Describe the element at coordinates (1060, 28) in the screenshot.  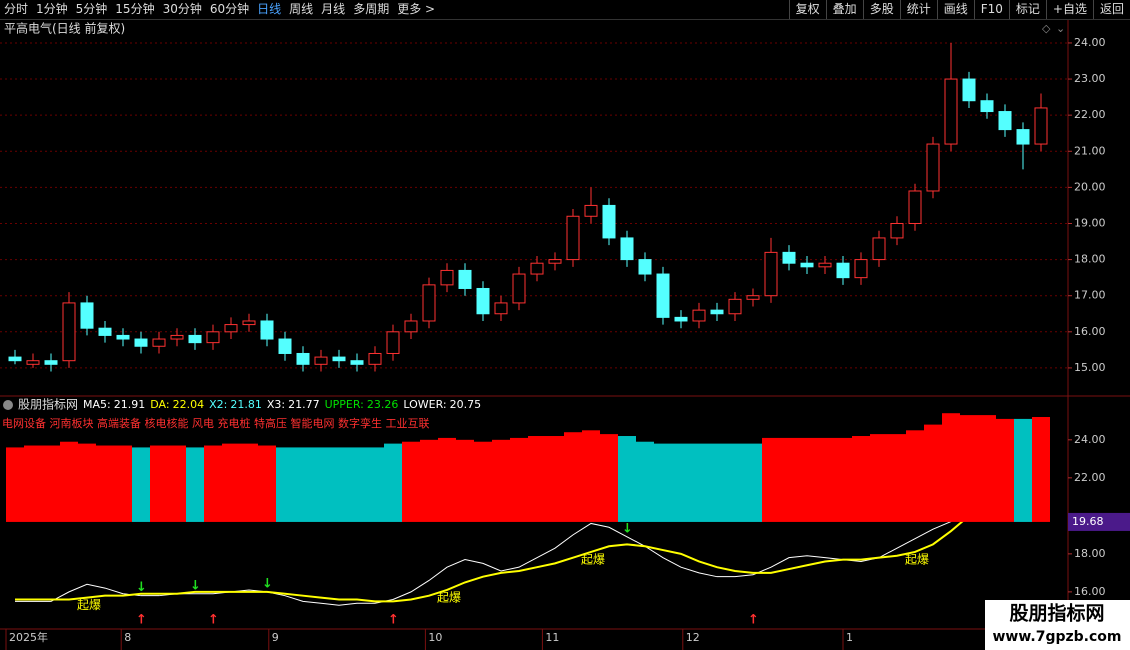
I see `pane-icon: ⌄` at that location.